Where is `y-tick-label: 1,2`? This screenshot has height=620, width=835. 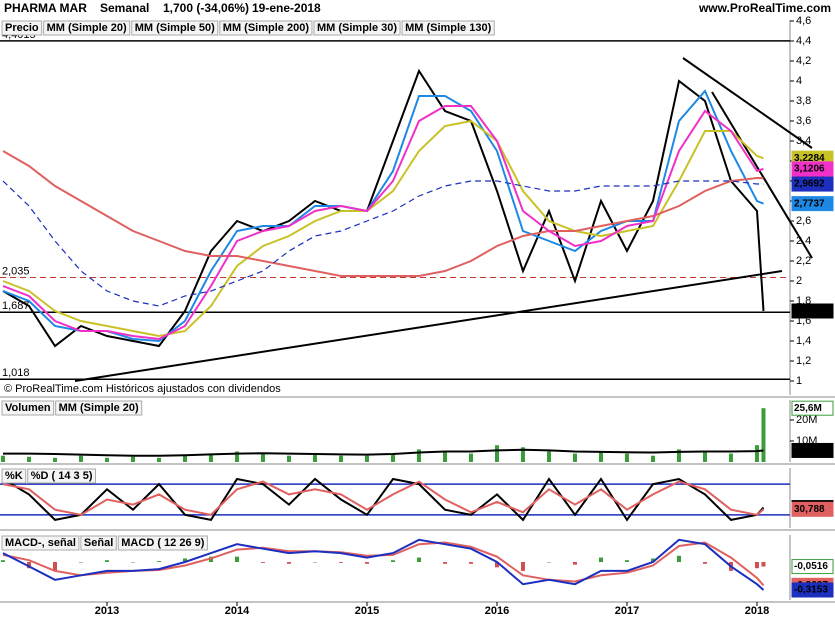
y-tick-label: 1,2 is located at coordinates (803, 361).